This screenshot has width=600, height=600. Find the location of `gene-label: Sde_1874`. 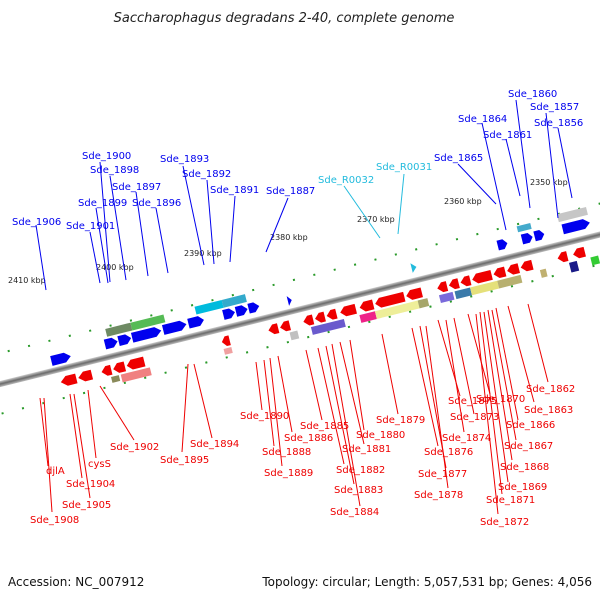

gene-label: Sde_1874 is located at coordinates (466, 438).